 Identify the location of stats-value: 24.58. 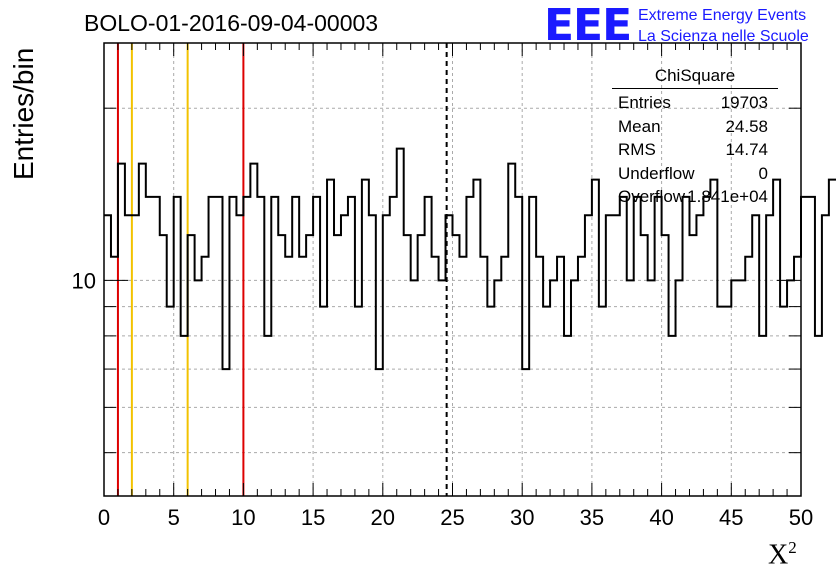
(746, 126).